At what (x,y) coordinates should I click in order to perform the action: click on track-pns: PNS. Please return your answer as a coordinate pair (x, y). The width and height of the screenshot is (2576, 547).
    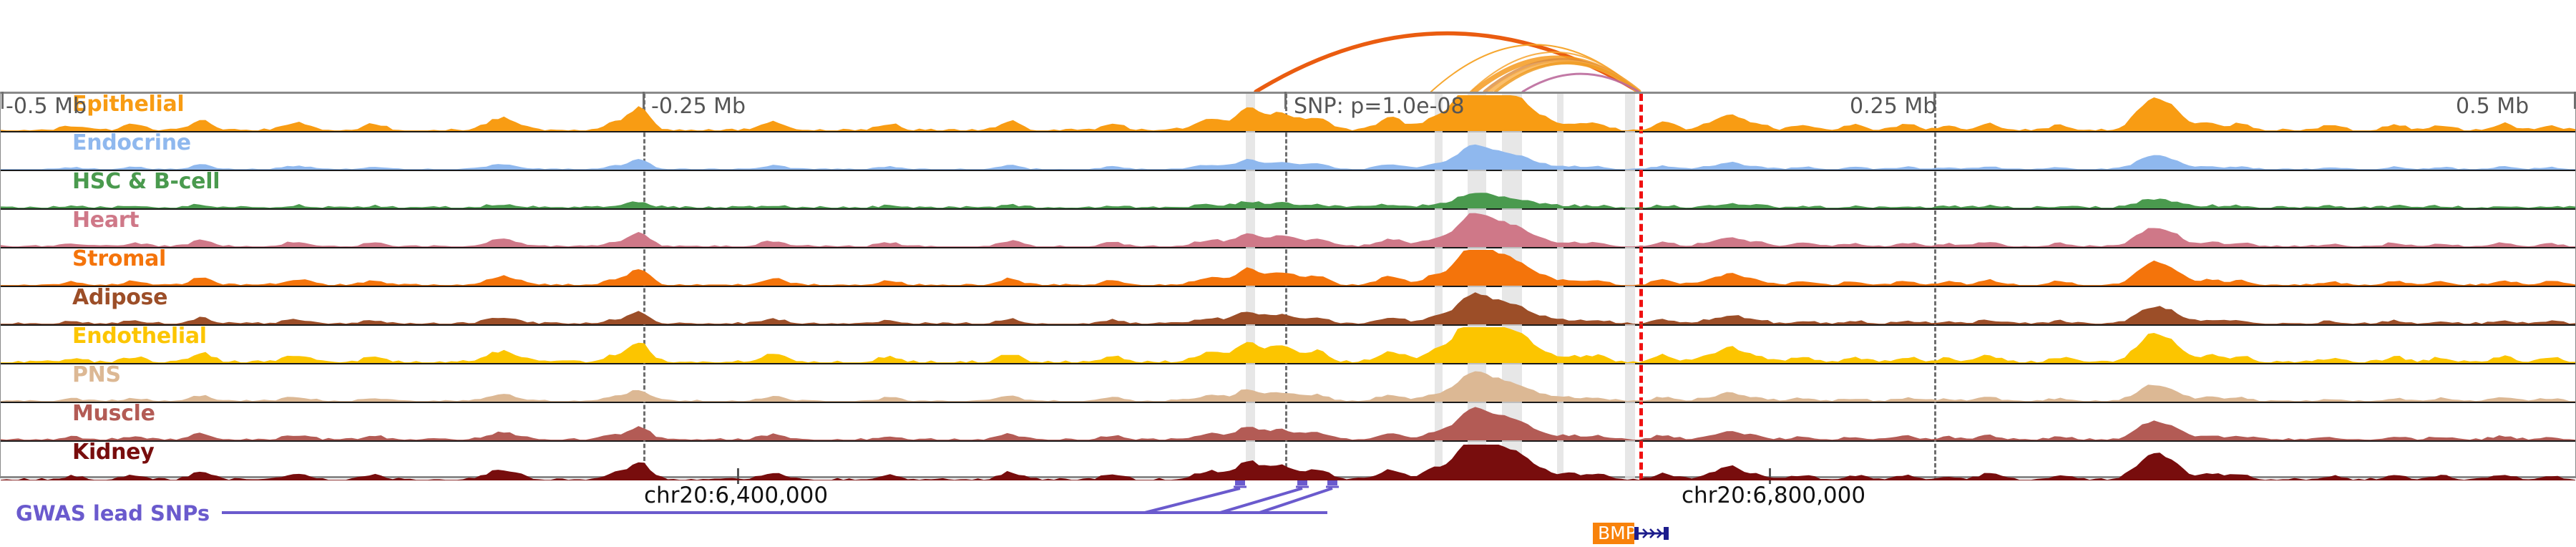
    Looking at the image, I should click on (1288, 383).